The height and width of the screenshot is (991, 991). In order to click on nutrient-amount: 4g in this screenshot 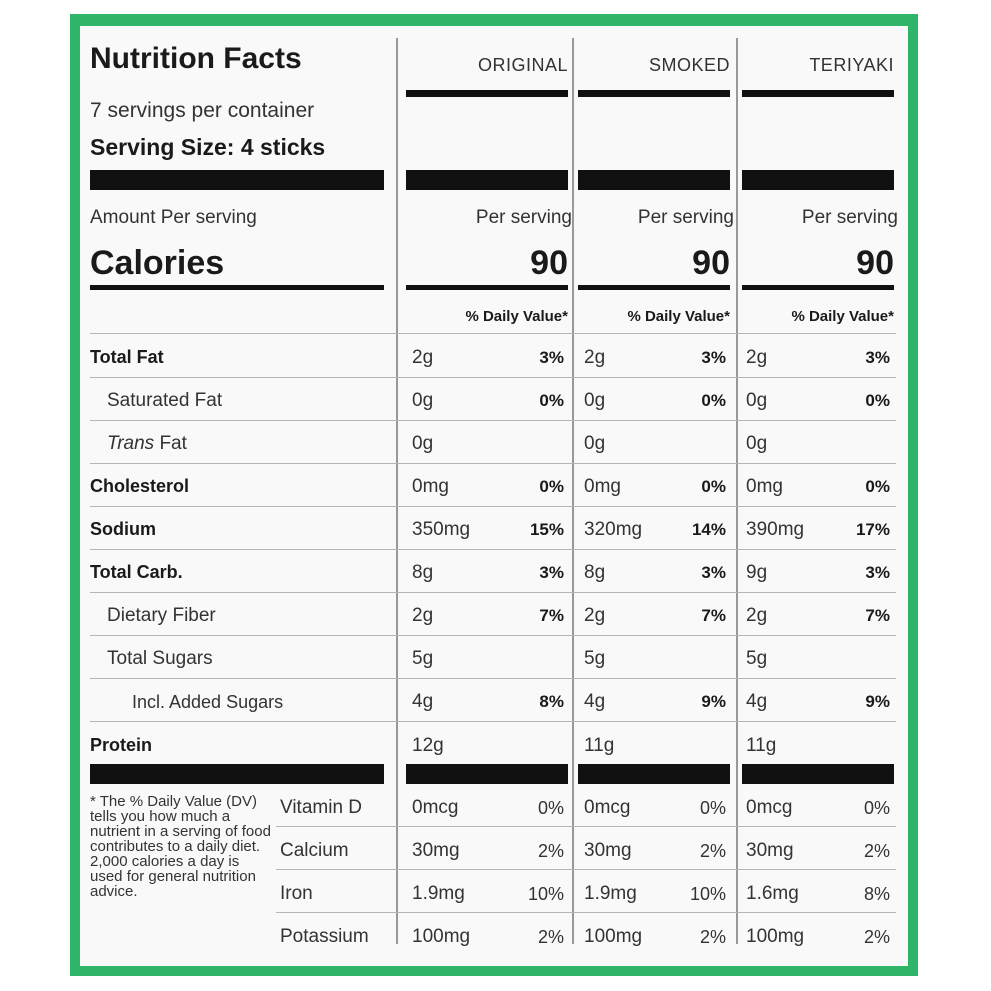, I will do `click(595, 701)`.